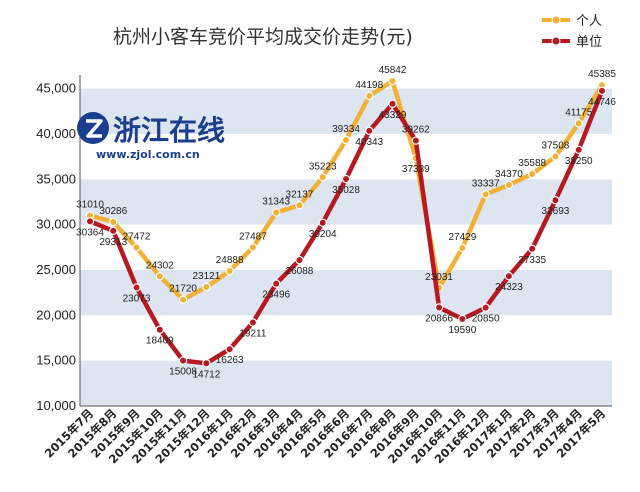 The image size is (640, 492). I want to click on data-label: 23121, so click(206, 276).